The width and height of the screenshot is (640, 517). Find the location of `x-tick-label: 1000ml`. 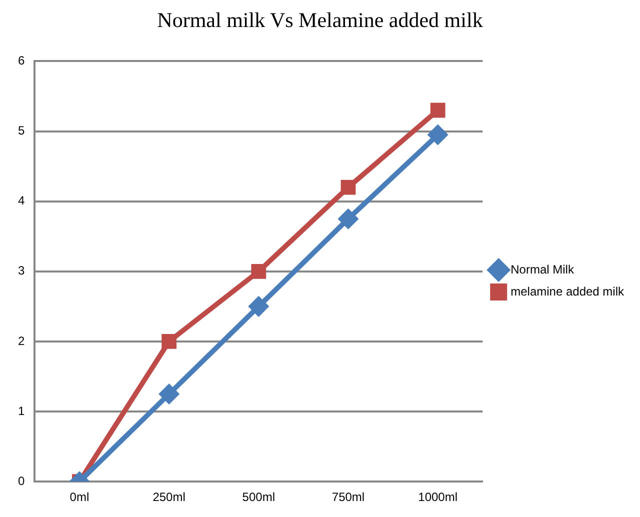

x-tick-label: 1000ml is located at coordinates (438, 497).